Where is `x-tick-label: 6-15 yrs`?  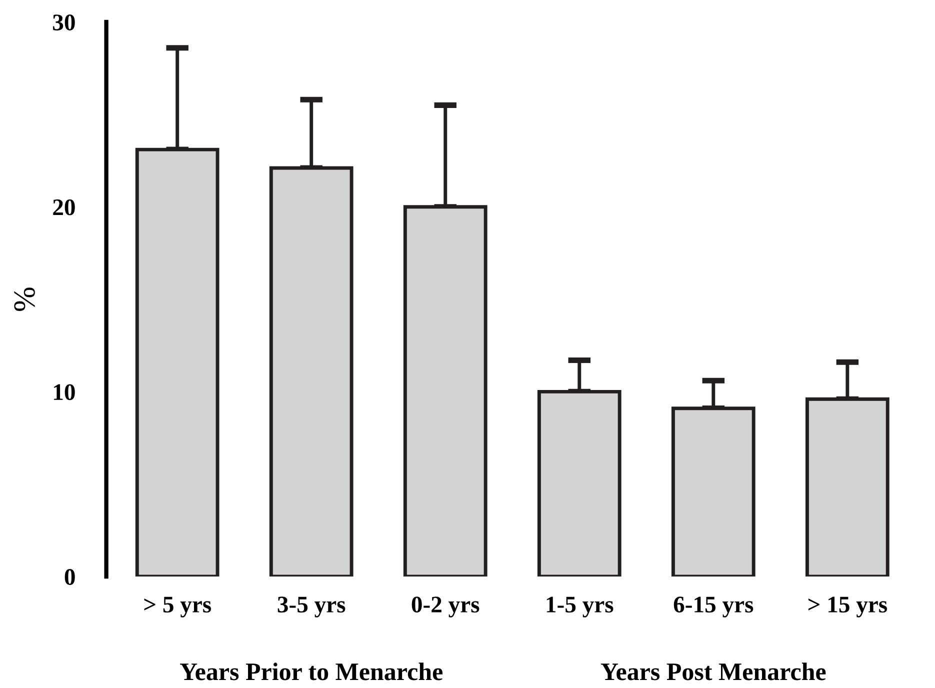 x-tick-label: 6-15 yrs is located at coordinates (714, 607).